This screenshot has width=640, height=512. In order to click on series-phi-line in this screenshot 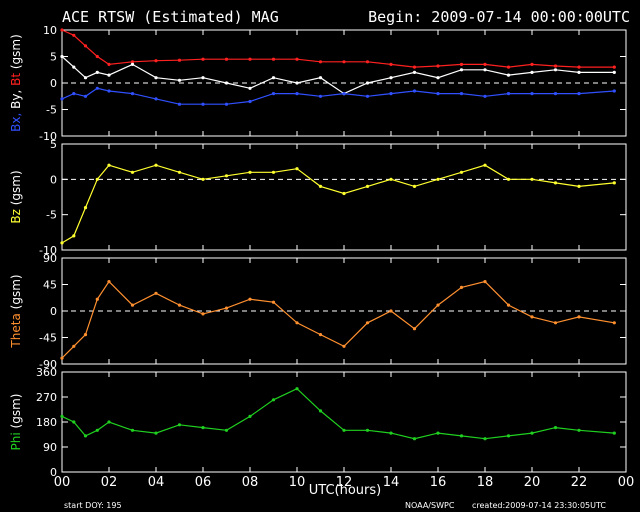, I will do `click(338, 413)`.